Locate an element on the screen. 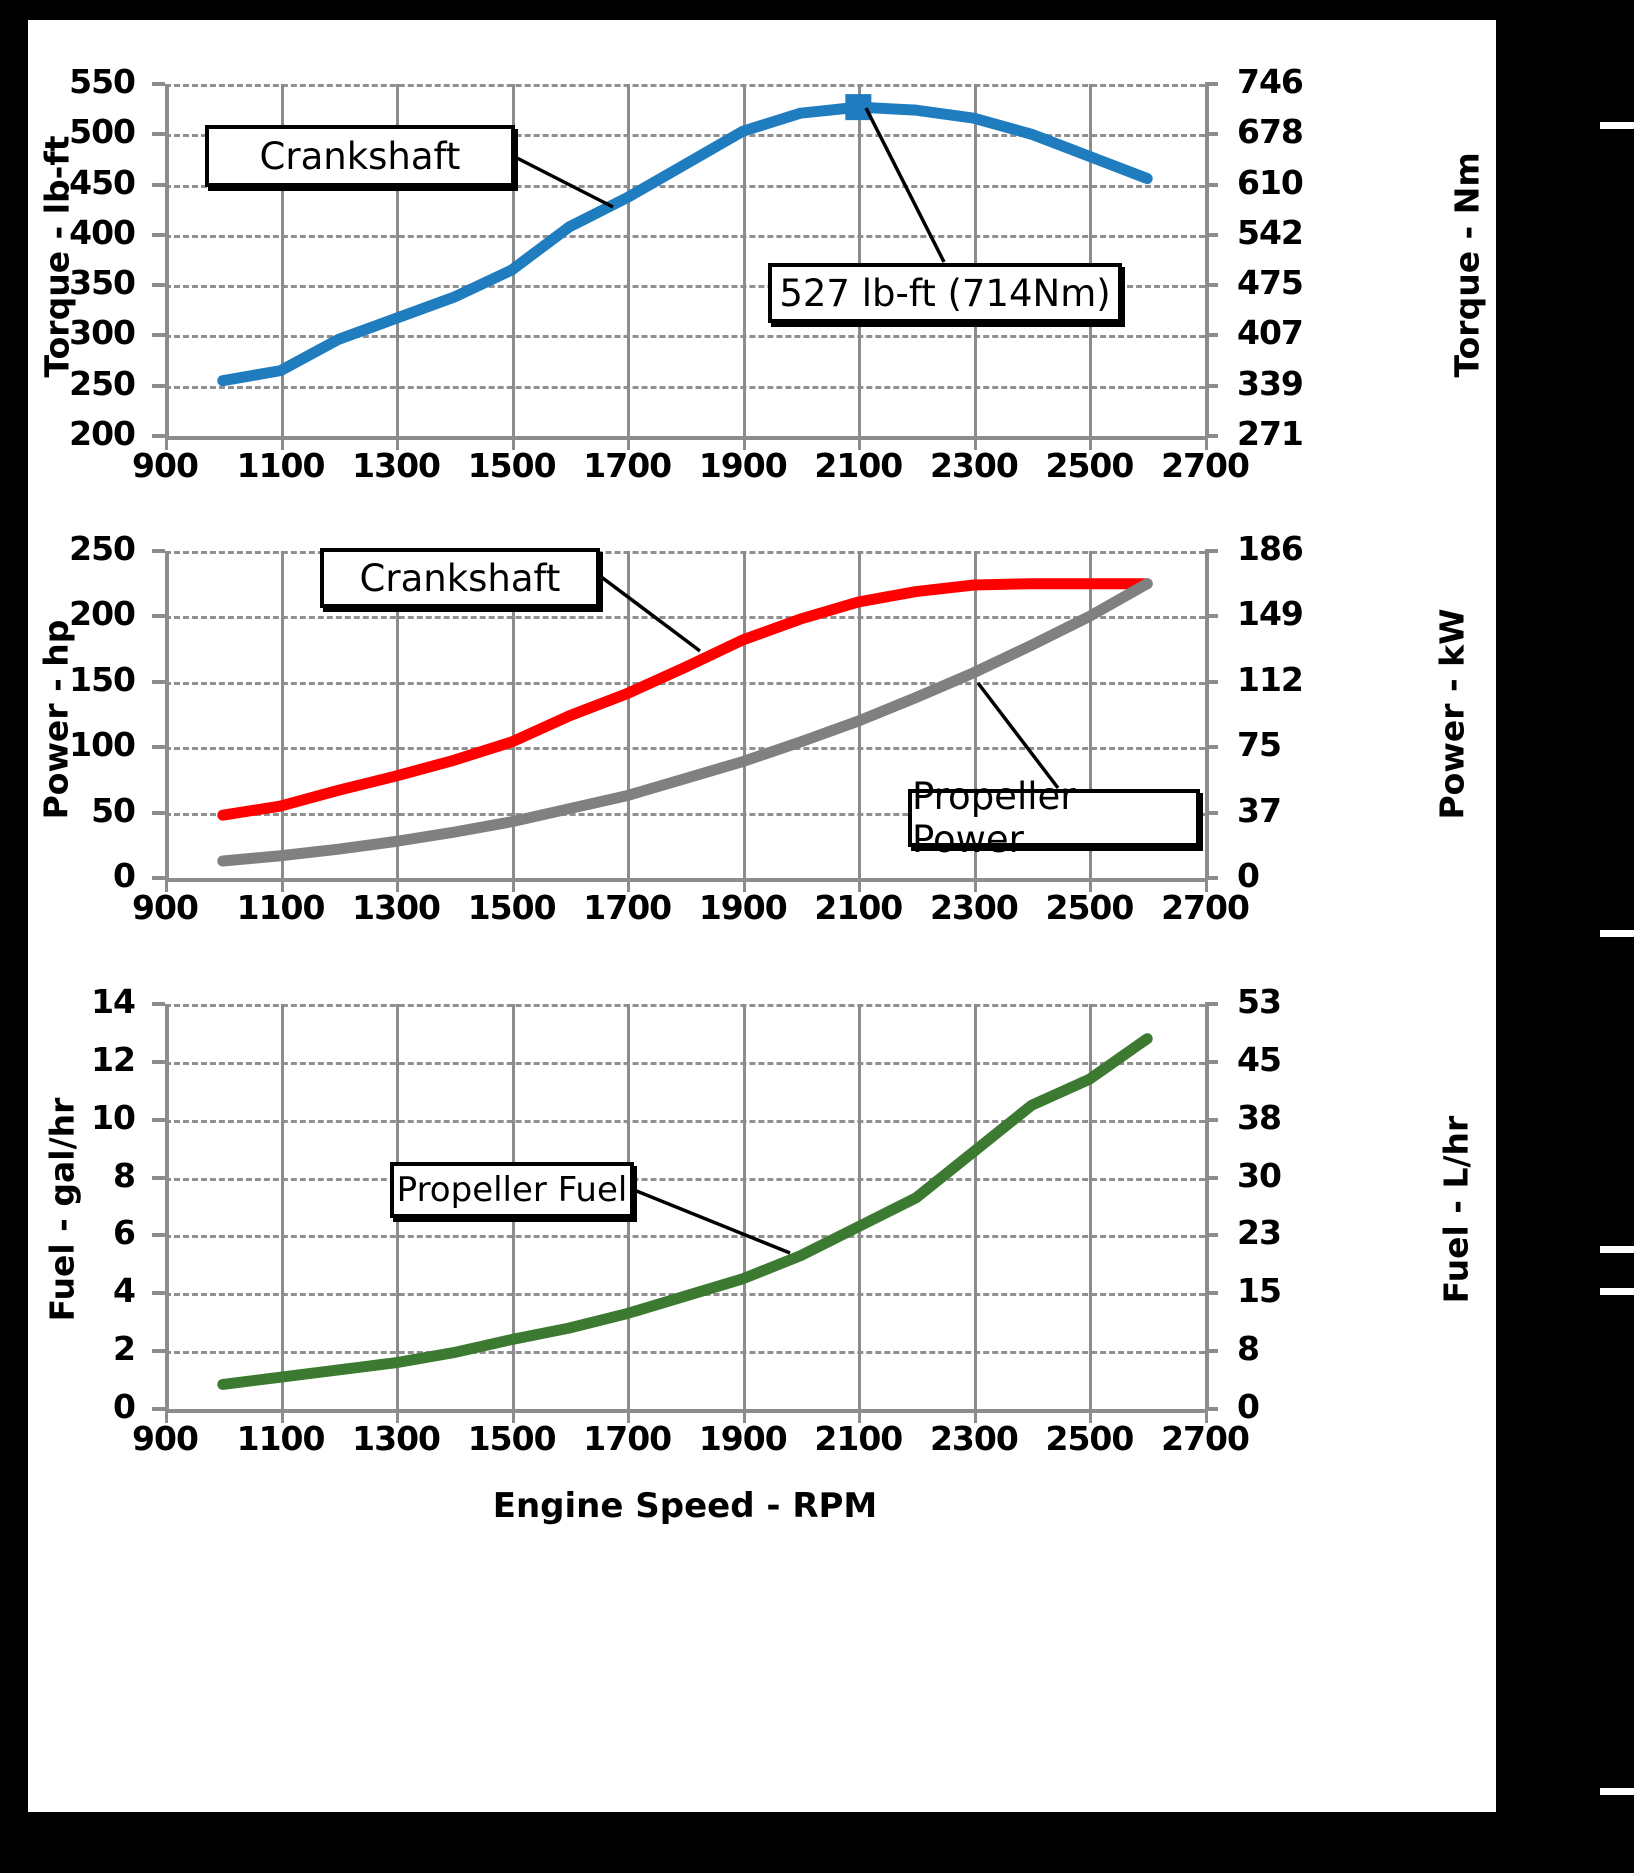 The height and width of the screenshot is (1873, 1634). axis-label-left: 6 is located at coordinates (124, 1233).